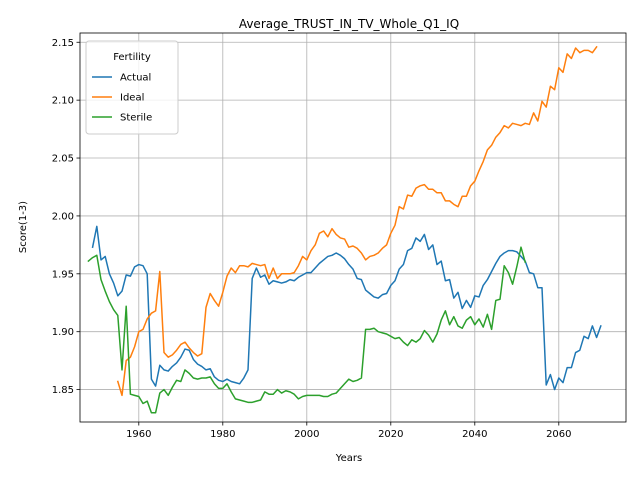 The image size is (640, 480). I want to click on legend-title: Fertility, so click(132, 57).